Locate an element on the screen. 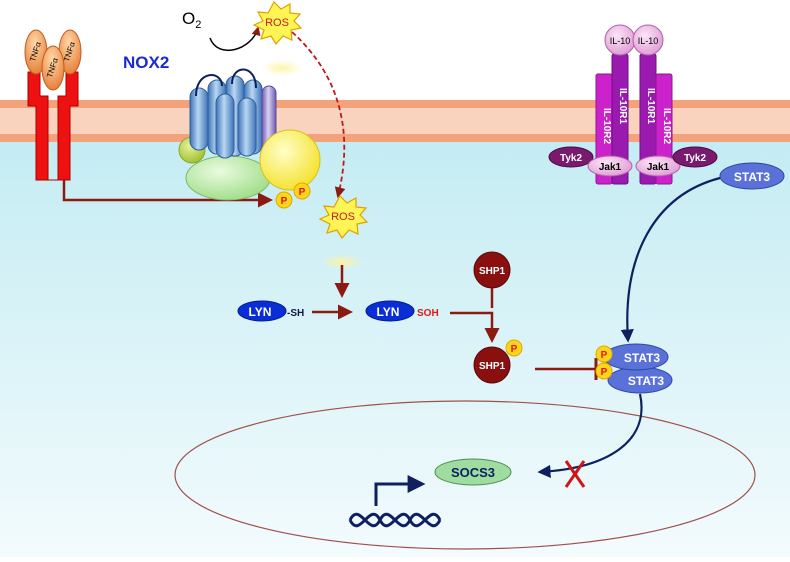 Image resolution: width=790 pixels, height=562 pixels. shp1-phosphorylated: SHP1 P is located at coordinates (498, 361).